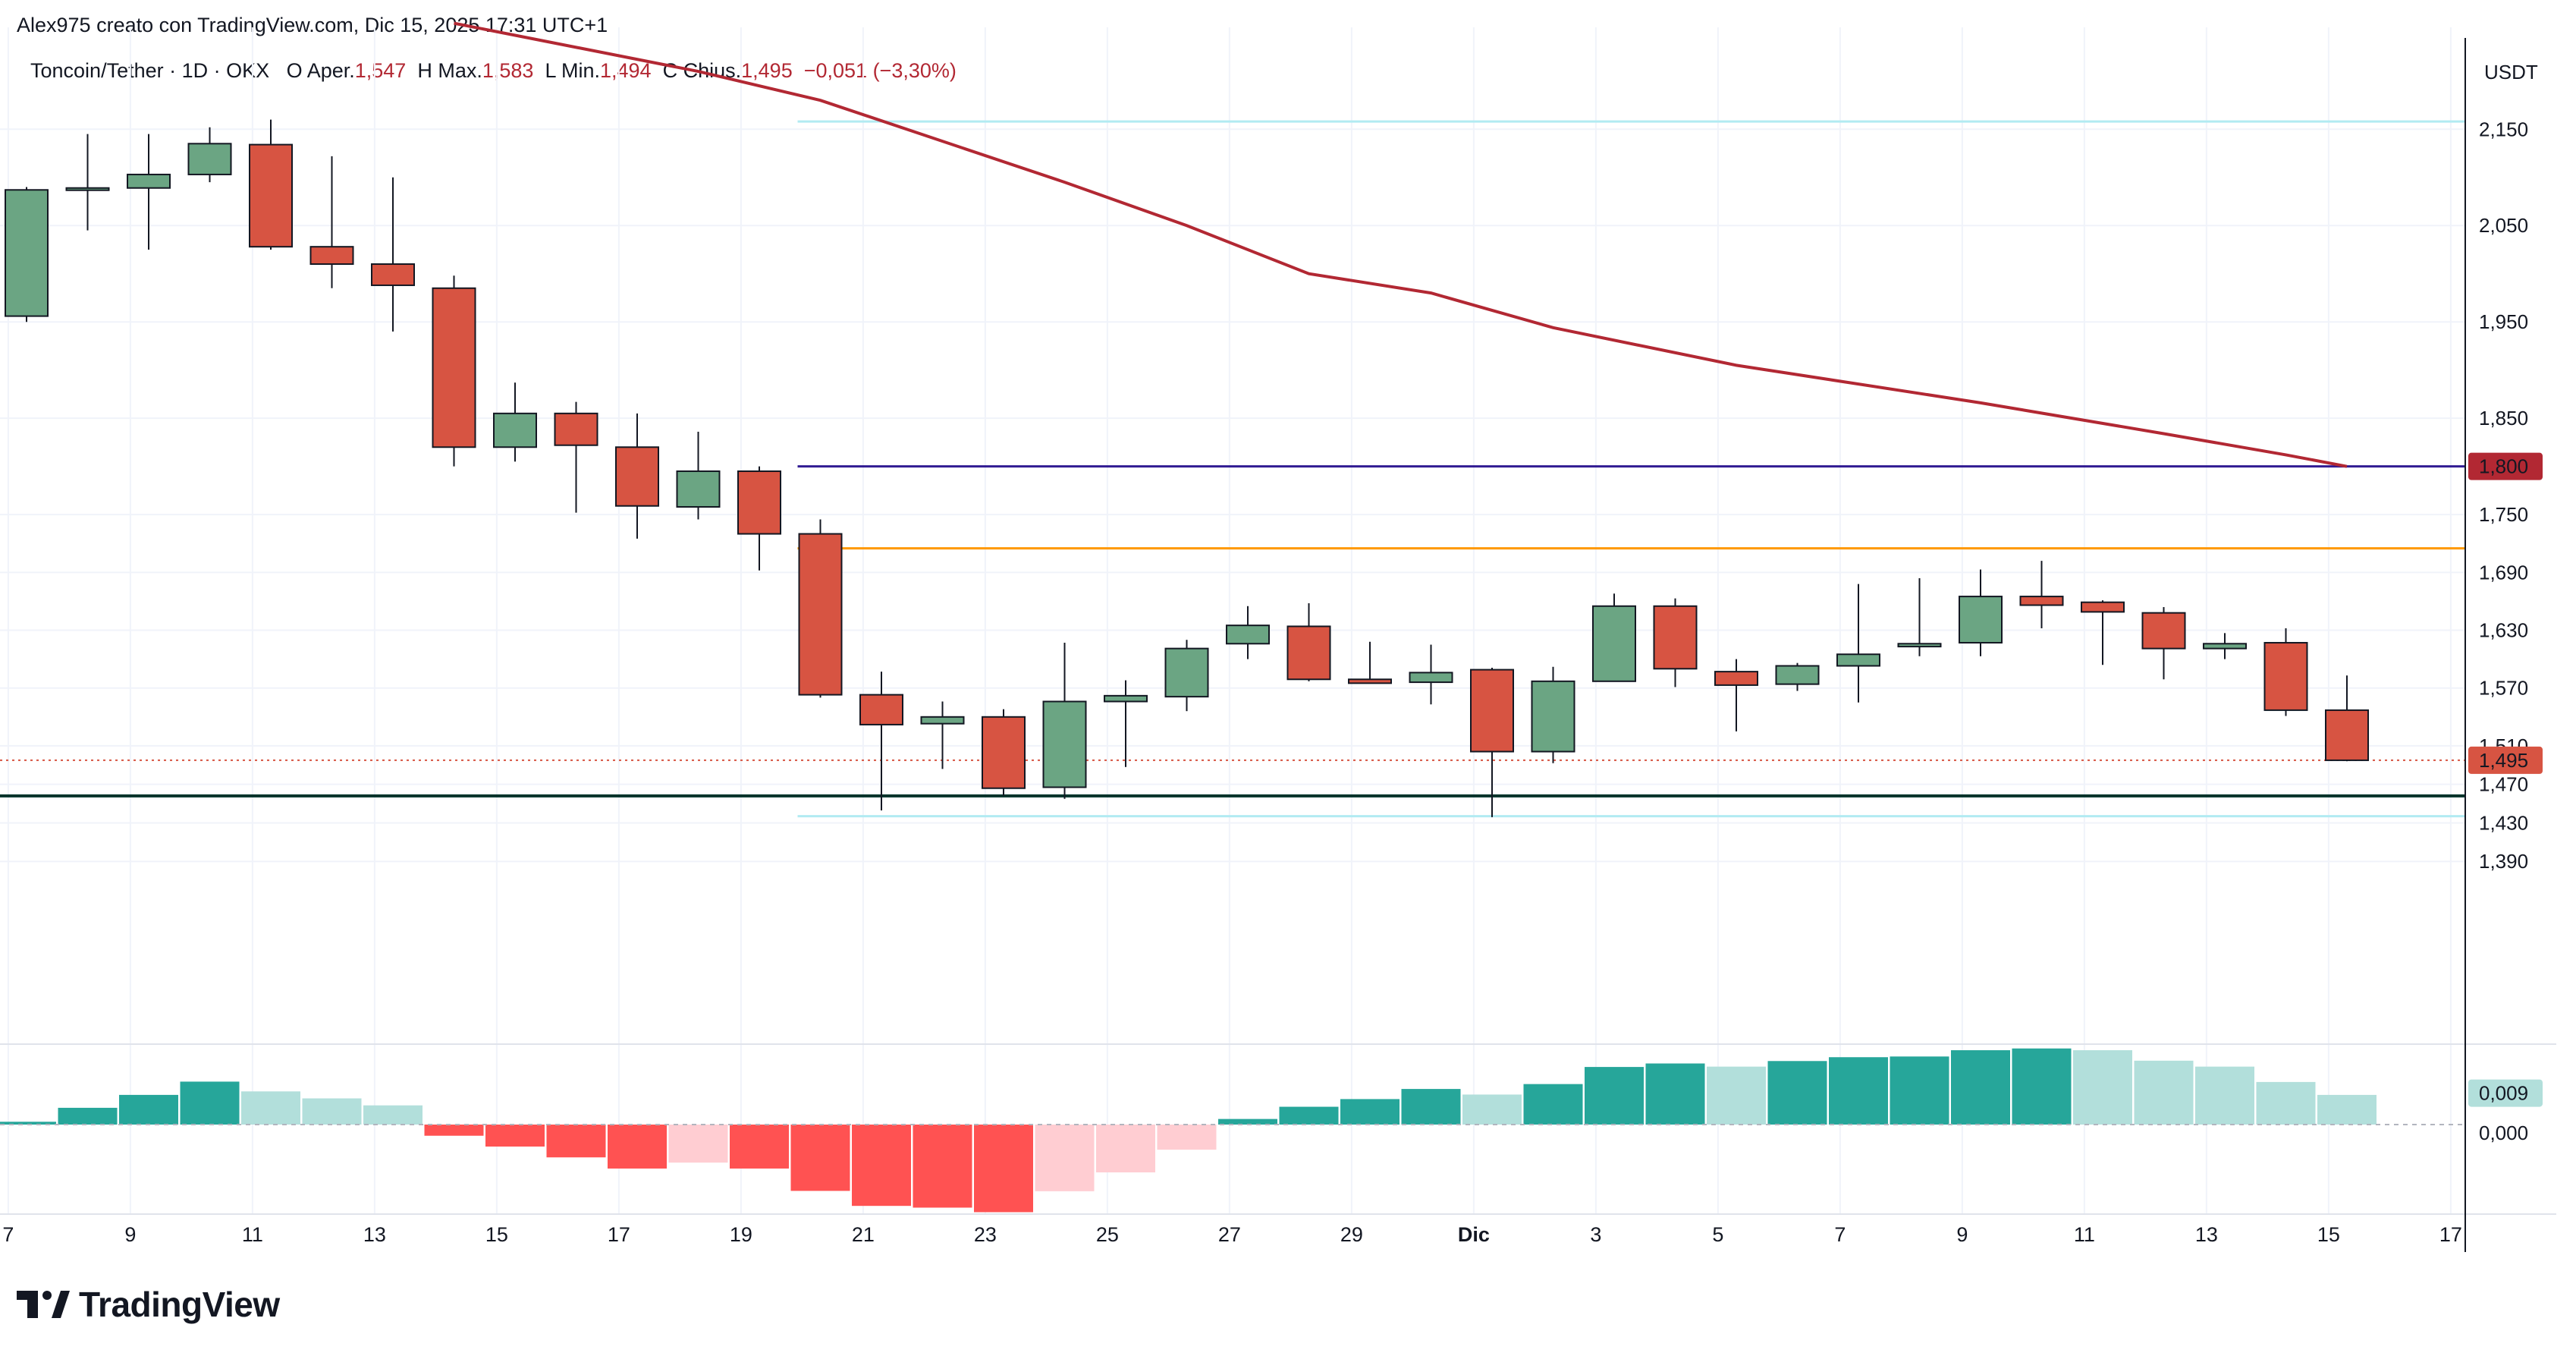  I want to click on price-tick-label: 1,390, so click(2503, 861).